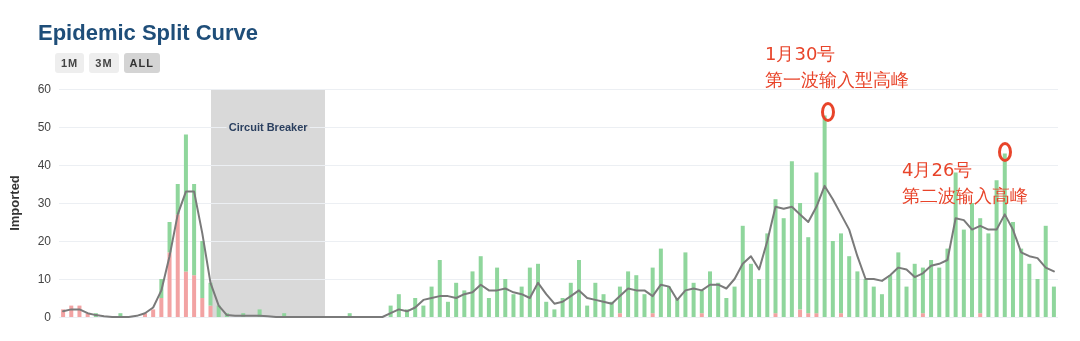 The width and height of the screenshot is (1080, 341). I want to click on y-tick-label: 40, so click(44, 165).